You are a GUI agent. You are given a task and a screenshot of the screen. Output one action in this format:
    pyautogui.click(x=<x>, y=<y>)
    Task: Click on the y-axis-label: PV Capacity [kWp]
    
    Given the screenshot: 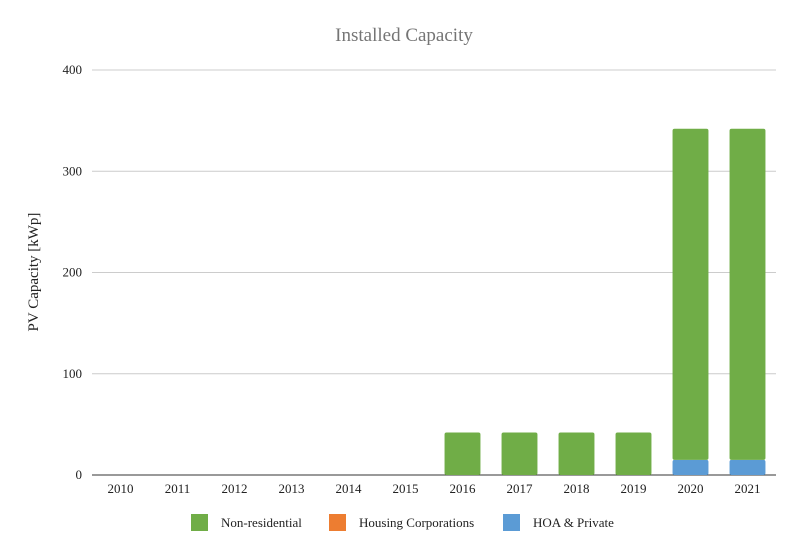 What is the action you would take?
    pyautogui.click(x=34, y=272)
    